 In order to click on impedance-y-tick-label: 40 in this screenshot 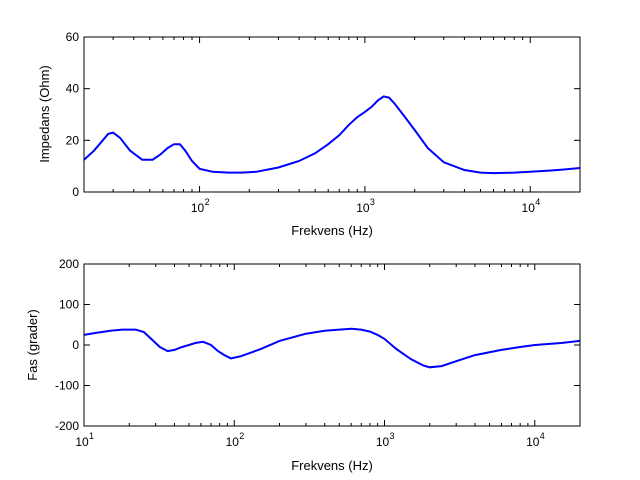, I will do `click(73, 89)`.